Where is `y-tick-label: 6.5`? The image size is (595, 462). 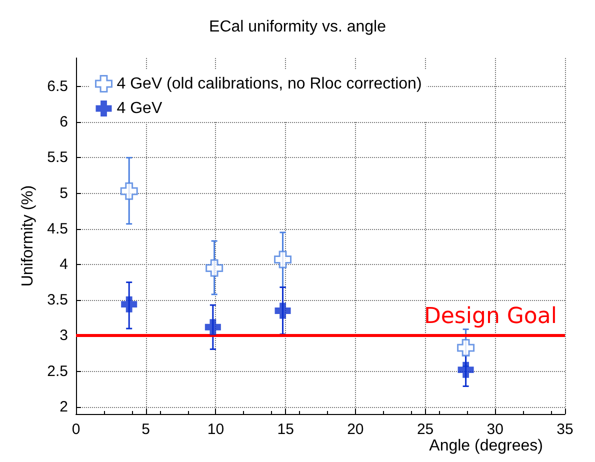 y-tick-label: 6.5 is located at coordinates (57, 86).